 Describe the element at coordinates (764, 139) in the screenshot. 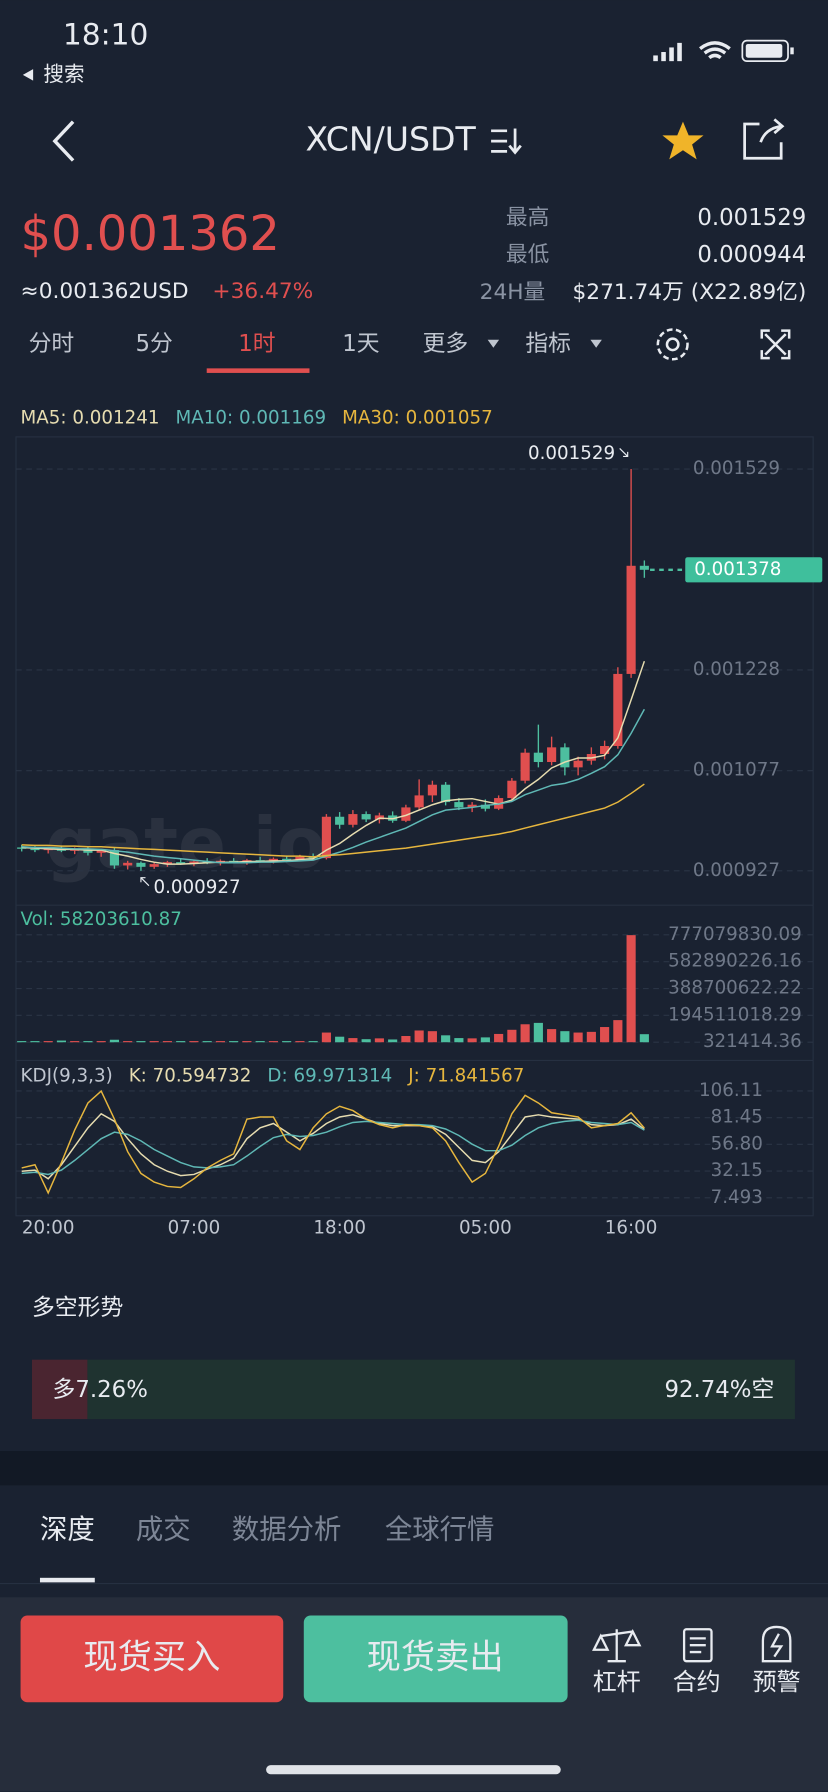

I see `share-icon` at that location.